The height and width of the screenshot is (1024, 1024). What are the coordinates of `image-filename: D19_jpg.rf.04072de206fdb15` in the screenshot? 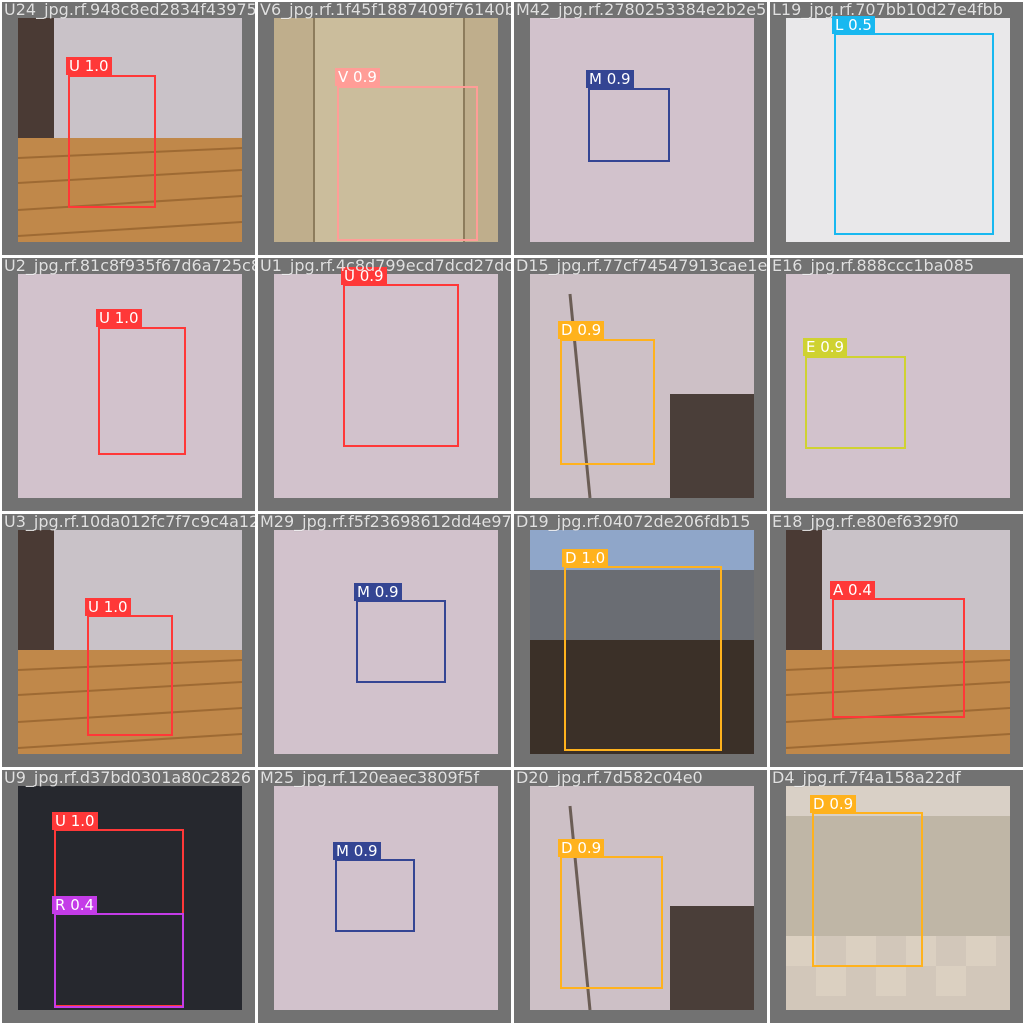 It's located at (633, 522).